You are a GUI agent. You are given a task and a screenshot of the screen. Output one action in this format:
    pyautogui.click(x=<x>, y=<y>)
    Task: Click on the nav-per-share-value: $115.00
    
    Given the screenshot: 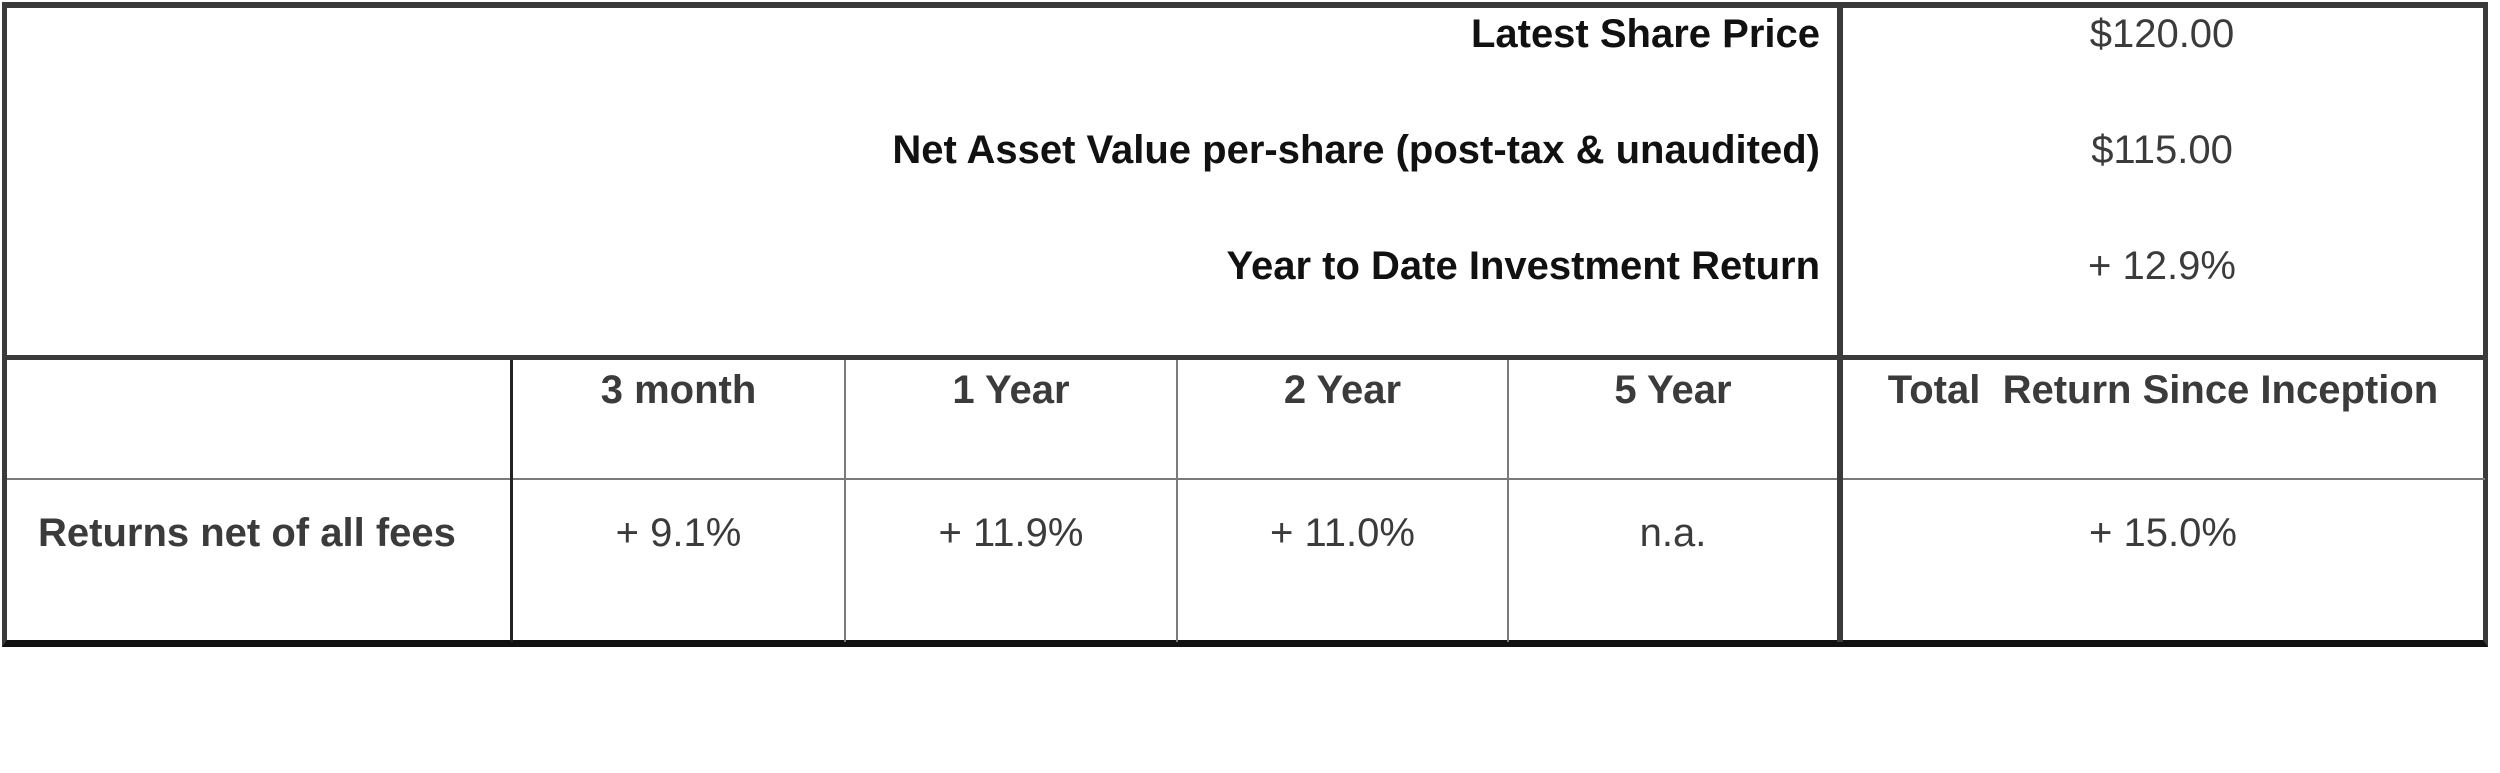 What is the action you would take?
    pyautogui.click(x=2162, y=150)
    